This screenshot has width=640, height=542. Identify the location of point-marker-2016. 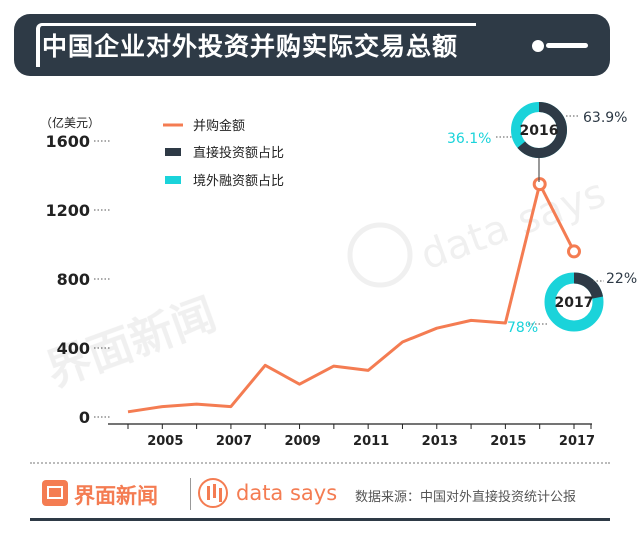
(539, 184).